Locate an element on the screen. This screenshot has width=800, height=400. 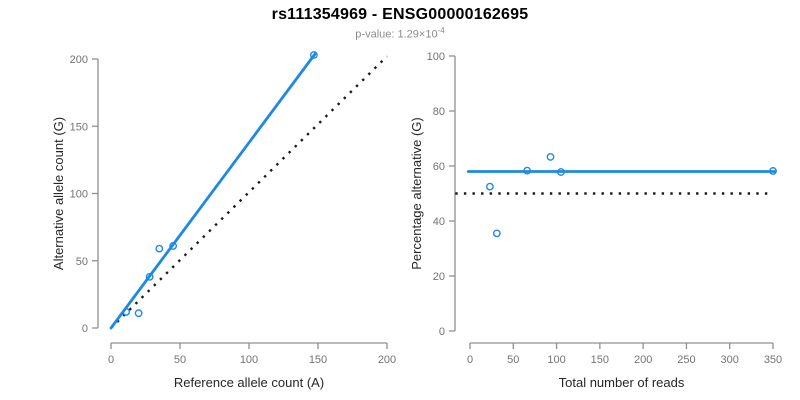
x-tick-label: 250 is located at coordinates (686, 360).